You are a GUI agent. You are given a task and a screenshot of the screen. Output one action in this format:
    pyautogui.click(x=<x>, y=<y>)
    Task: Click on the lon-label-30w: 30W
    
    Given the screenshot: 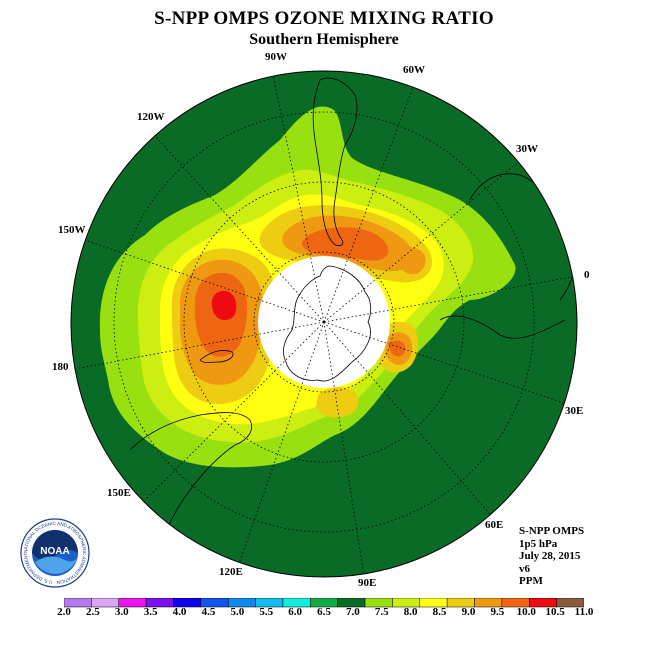 What is the action you would take?
    pyautogui.click(x=527, y=149)
    